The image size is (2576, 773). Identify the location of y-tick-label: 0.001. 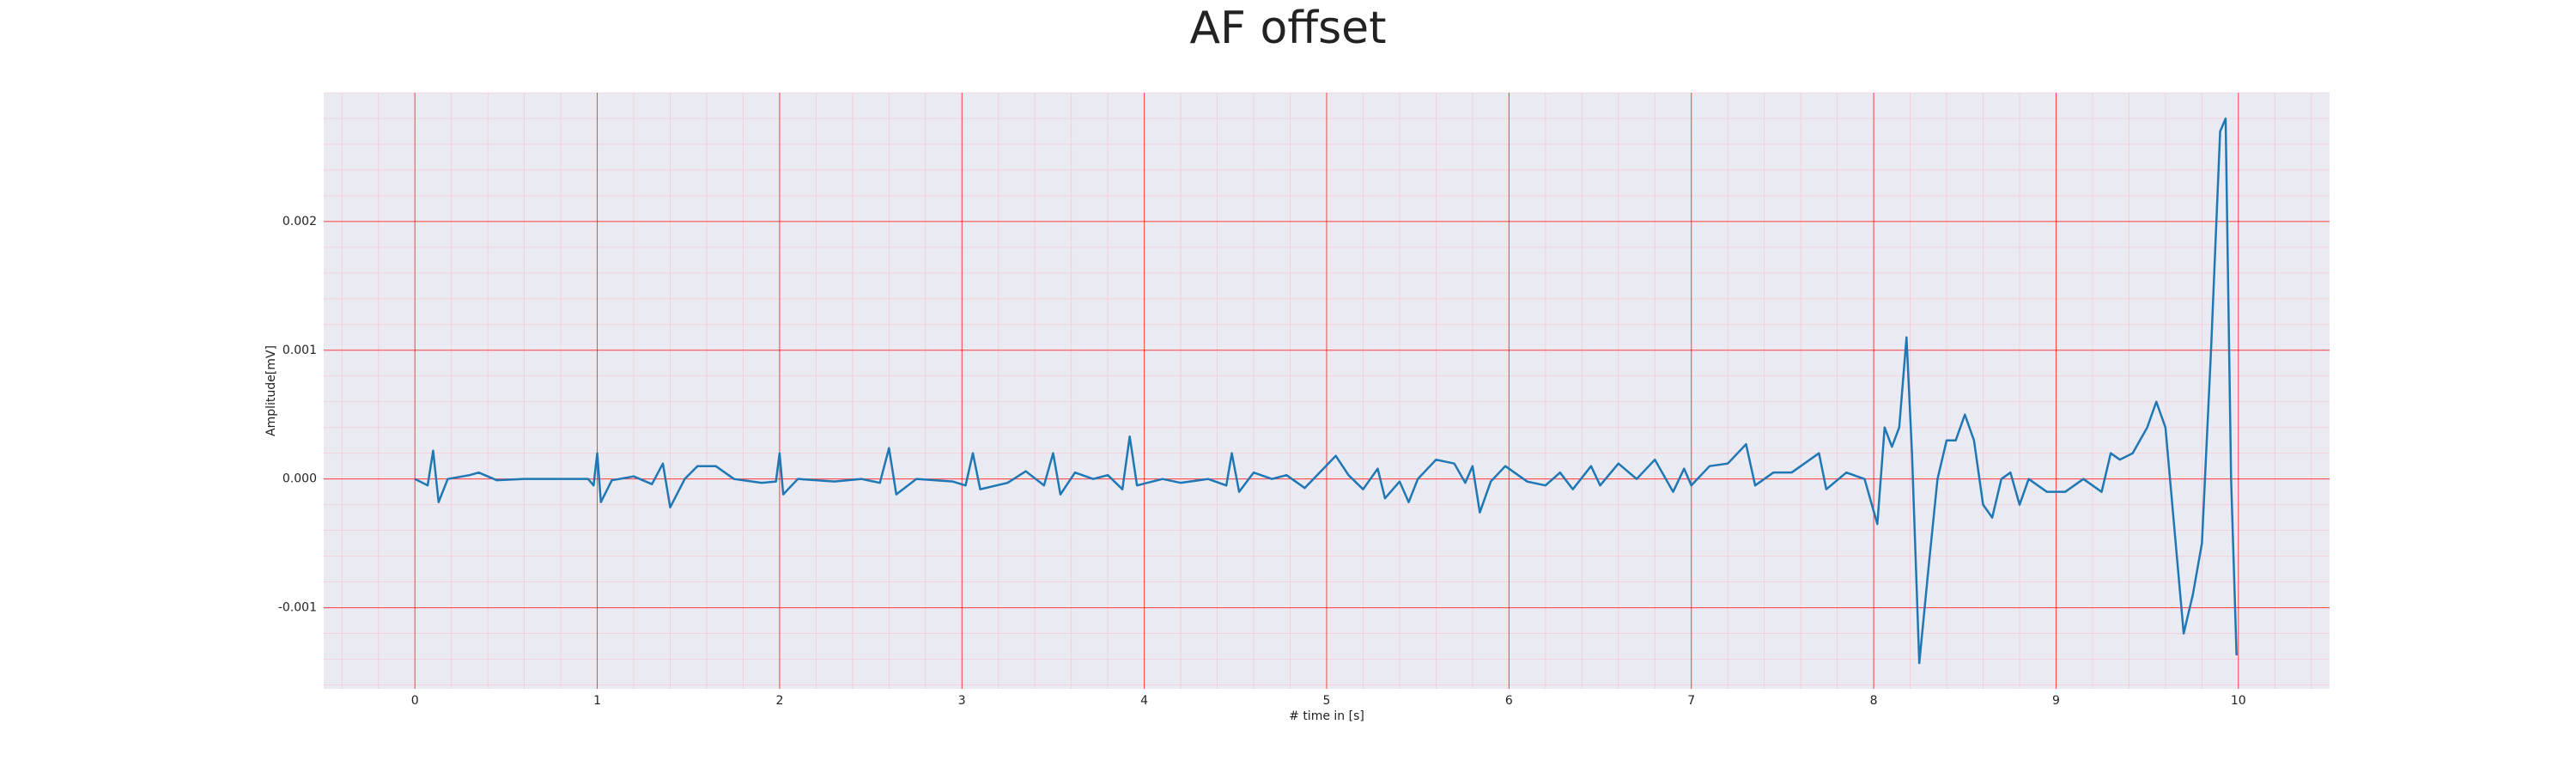
(300, 350).